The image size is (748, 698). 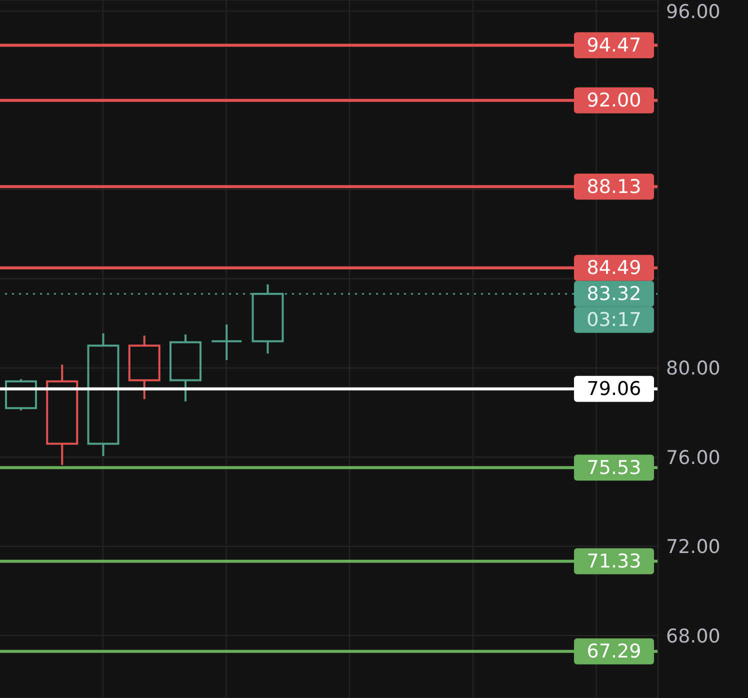 What do you see at coordinates (693, 457) in the screenshot?
I see `y-tick-label: 76.00` at bounding box center [693, 457].